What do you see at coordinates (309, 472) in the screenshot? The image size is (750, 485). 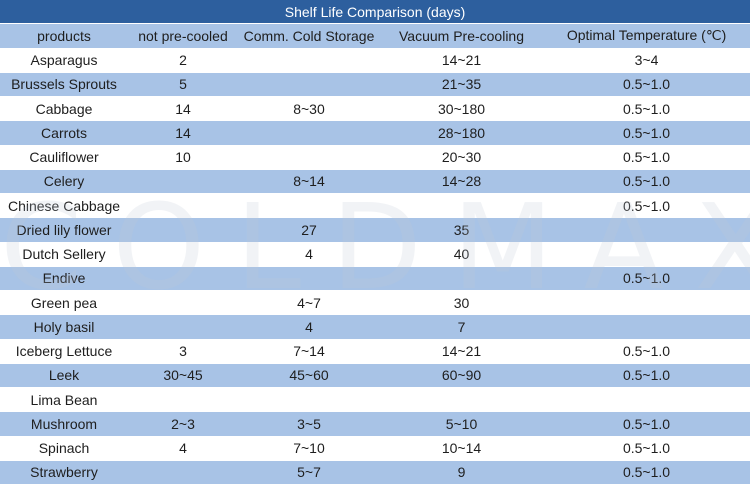 I see `cell-comm-cold-storage: 5~7` at bounding box center [309, 472].